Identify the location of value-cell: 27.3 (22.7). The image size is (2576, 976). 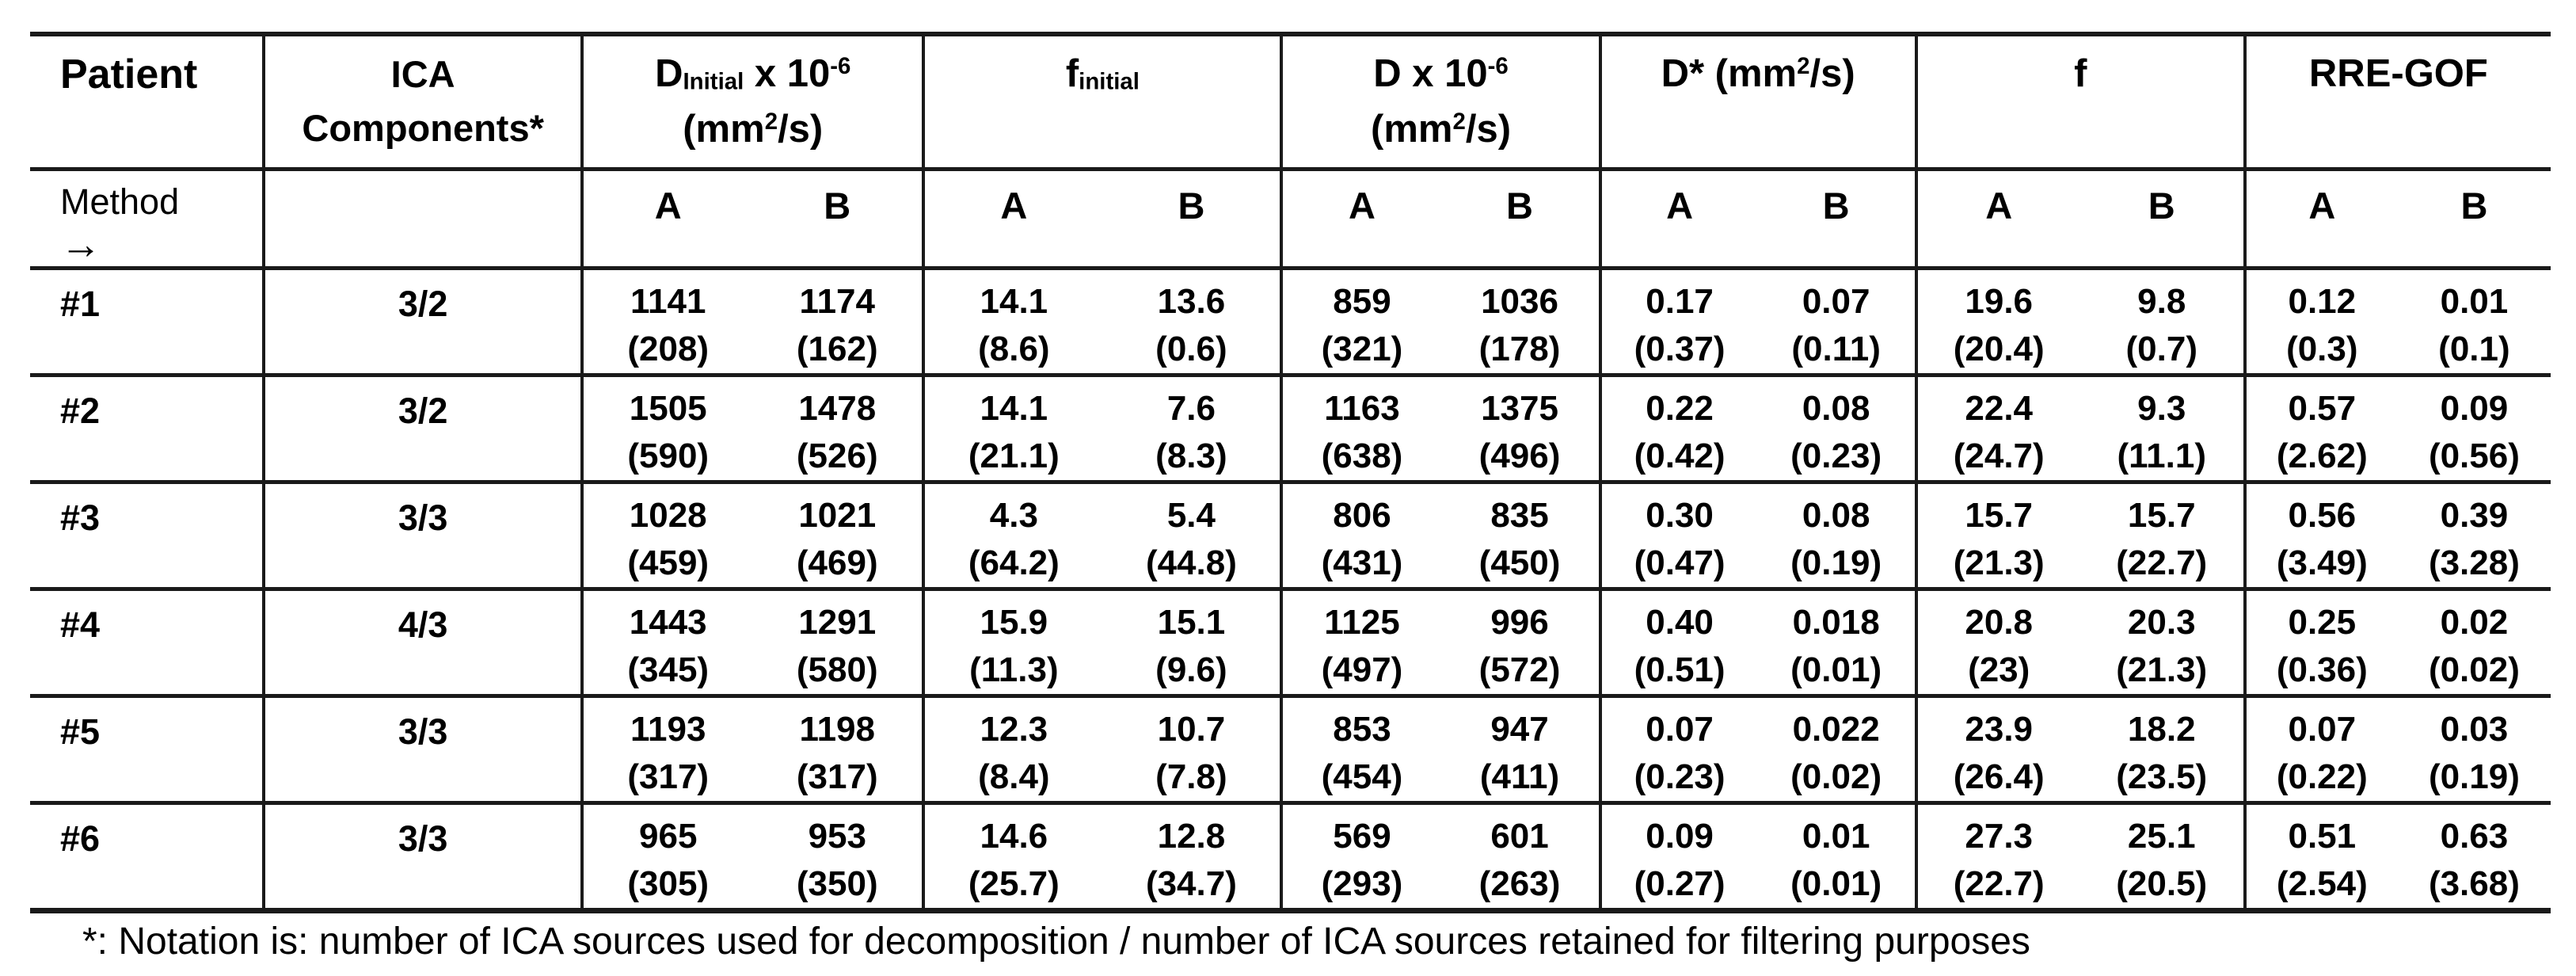
(1997, 858).